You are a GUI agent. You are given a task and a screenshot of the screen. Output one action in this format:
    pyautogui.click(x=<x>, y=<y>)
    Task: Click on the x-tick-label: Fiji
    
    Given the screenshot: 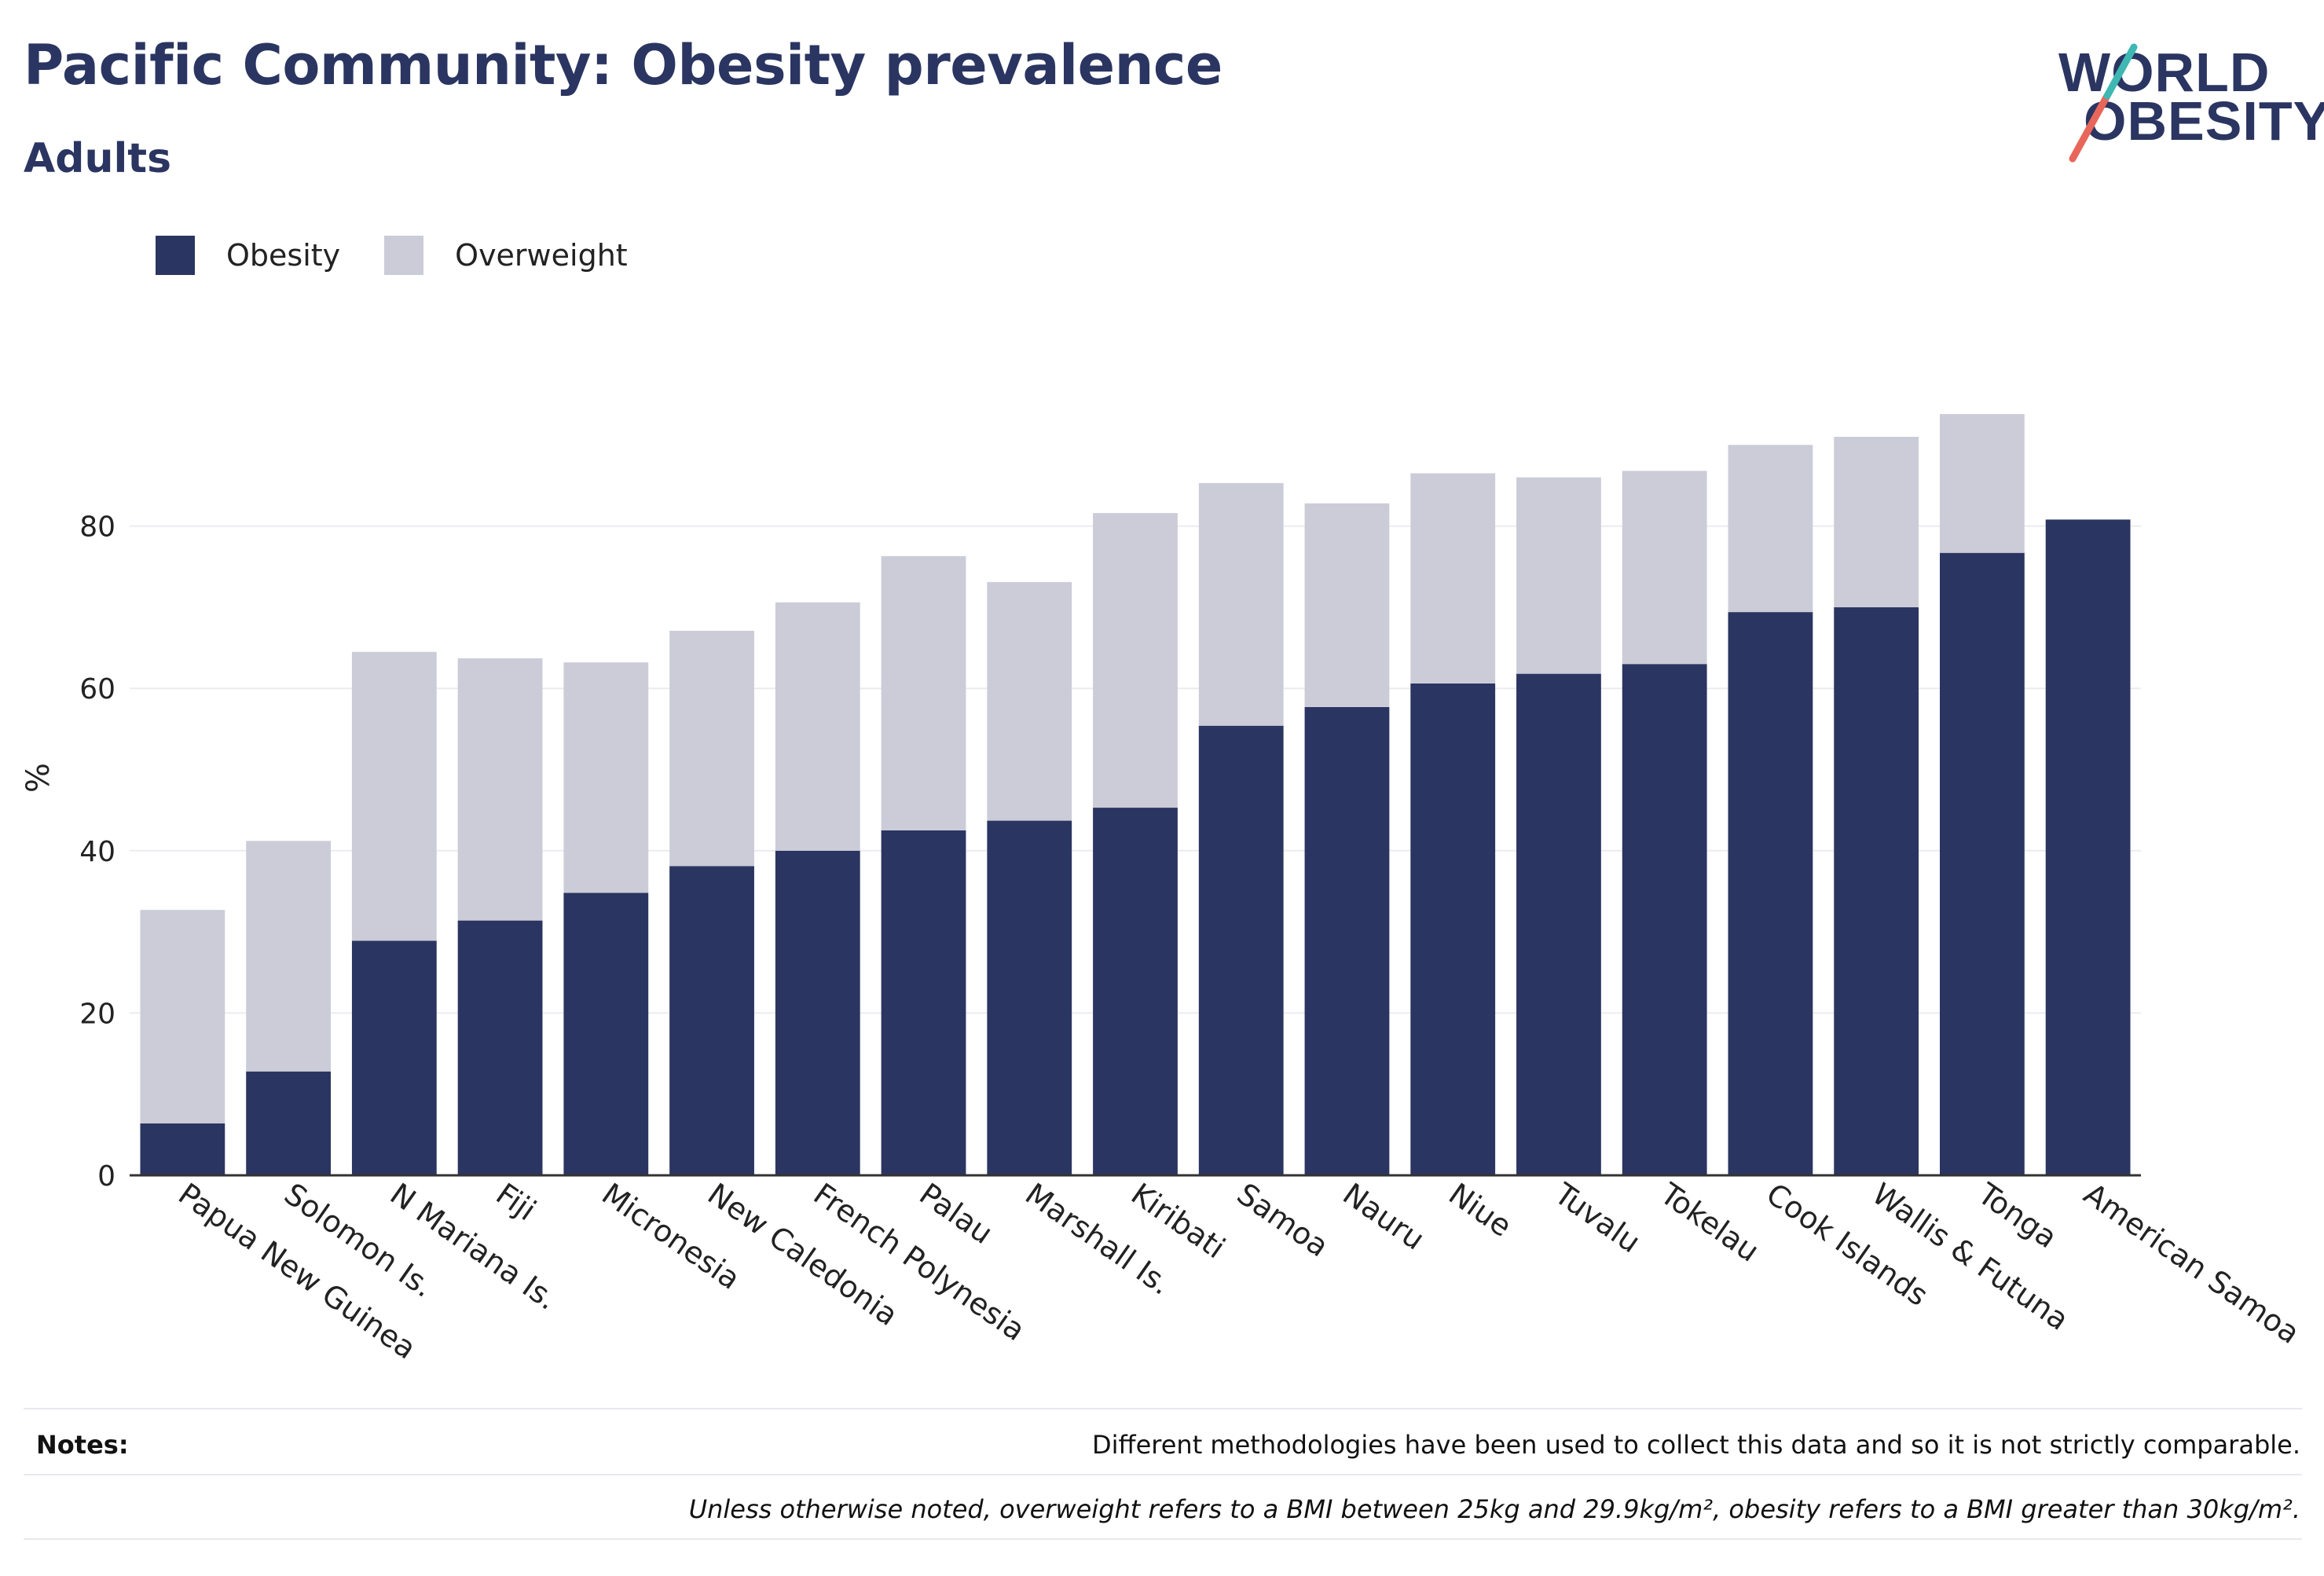 What is the action you would take?
    pyautogui.click(x=515, y=1201)
    